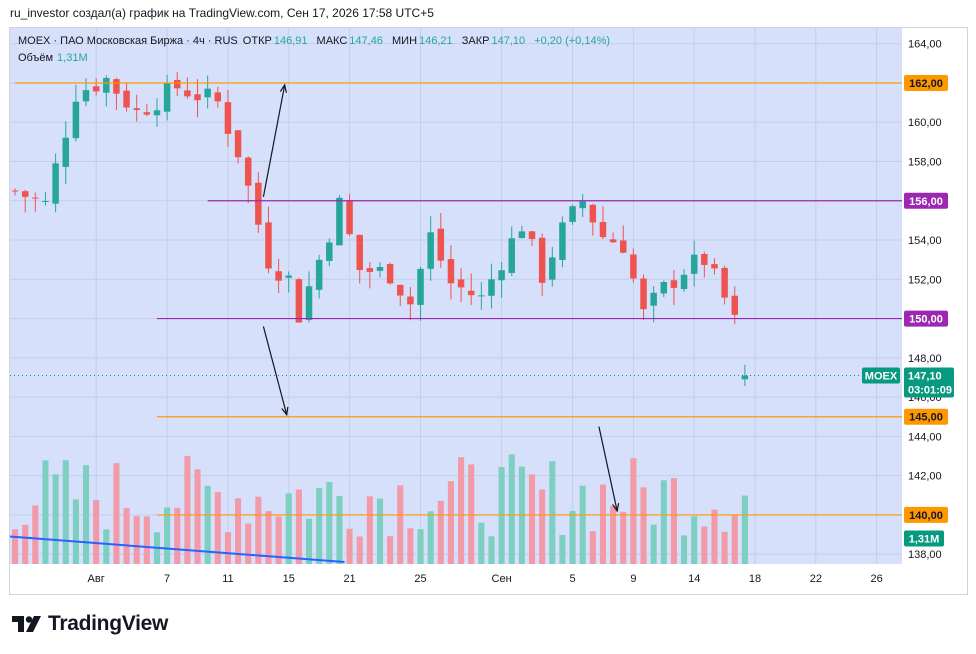 The image size is (976, 654). I want to click on level-price-label-bg, so click(926, 318).